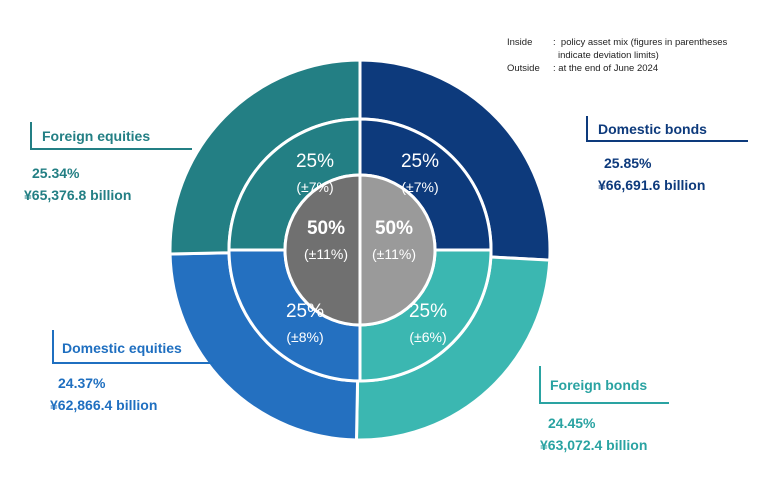  What do you see at coordinates (608, 68) in the screenshot?
I see `outside-text: at the end of June 2024` at bounding box center [608, 68].